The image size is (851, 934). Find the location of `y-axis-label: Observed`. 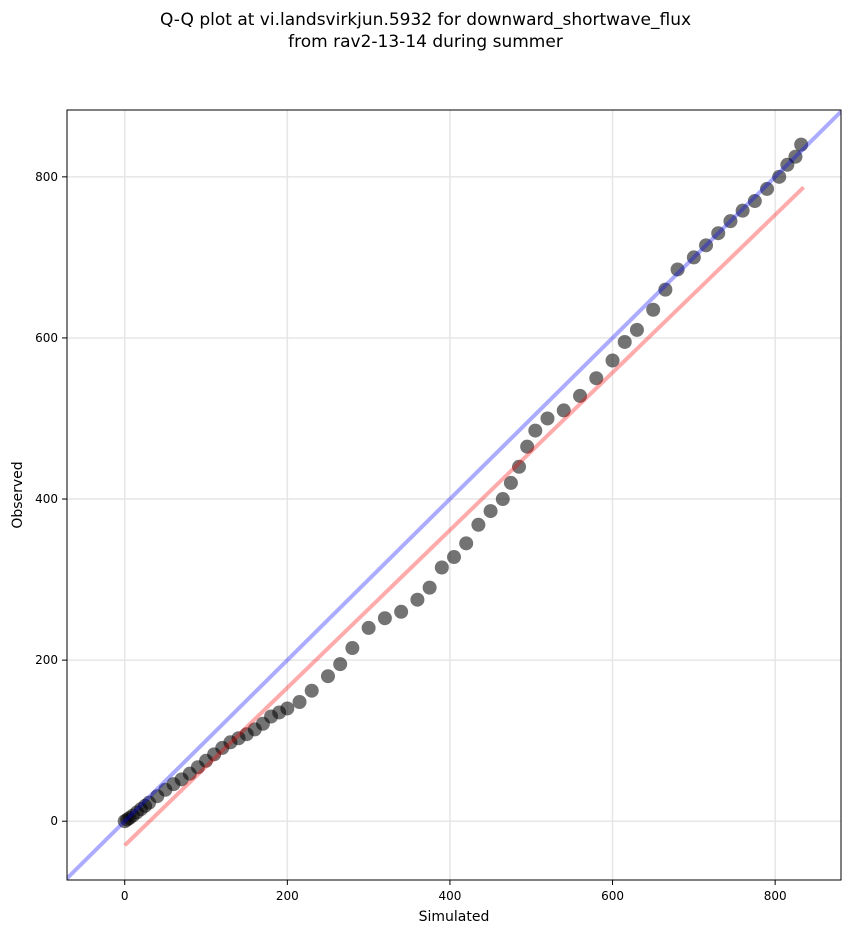

y-axis-label: Observed is located at coordinates (18, 494).